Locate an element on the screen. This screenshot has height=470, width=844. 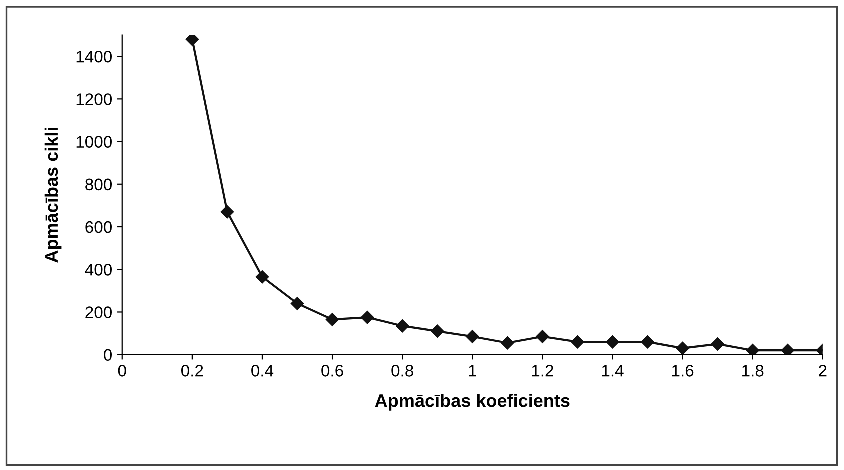
y-tick-label: 1000 is located at coordinates (94, 142).